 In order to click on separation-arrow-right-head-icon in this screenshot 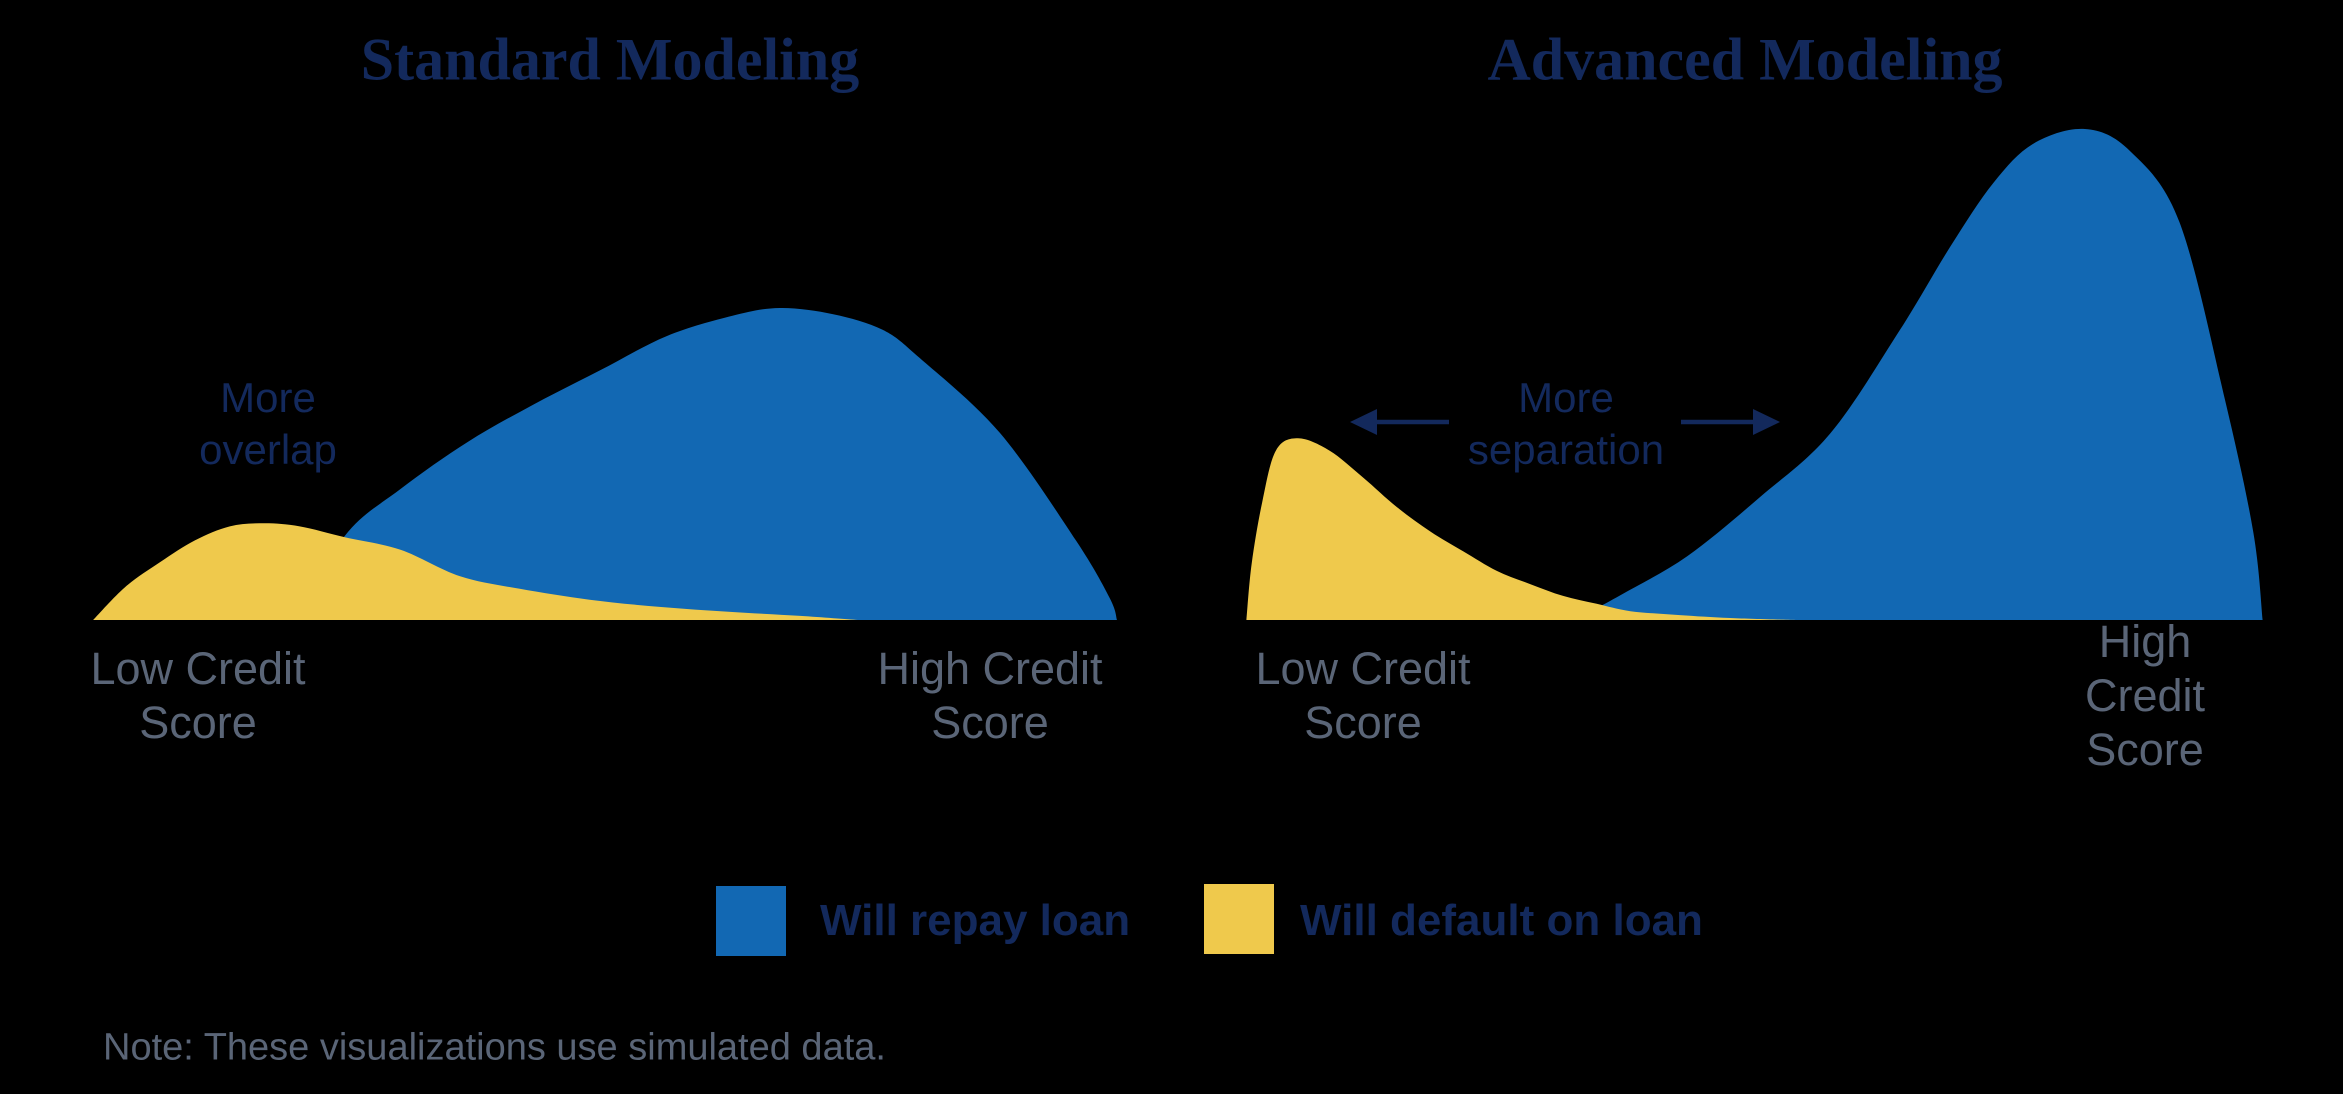, I will do `click(1766, 422)`.